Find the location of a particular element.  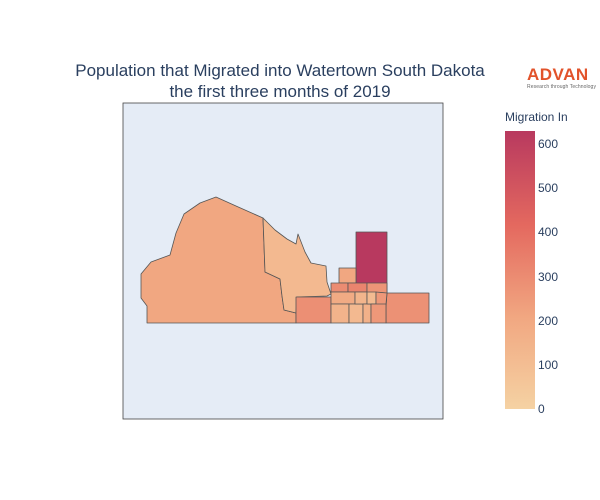

title-line-2: the first three months of 2019 is located at coordinates (280, 91).